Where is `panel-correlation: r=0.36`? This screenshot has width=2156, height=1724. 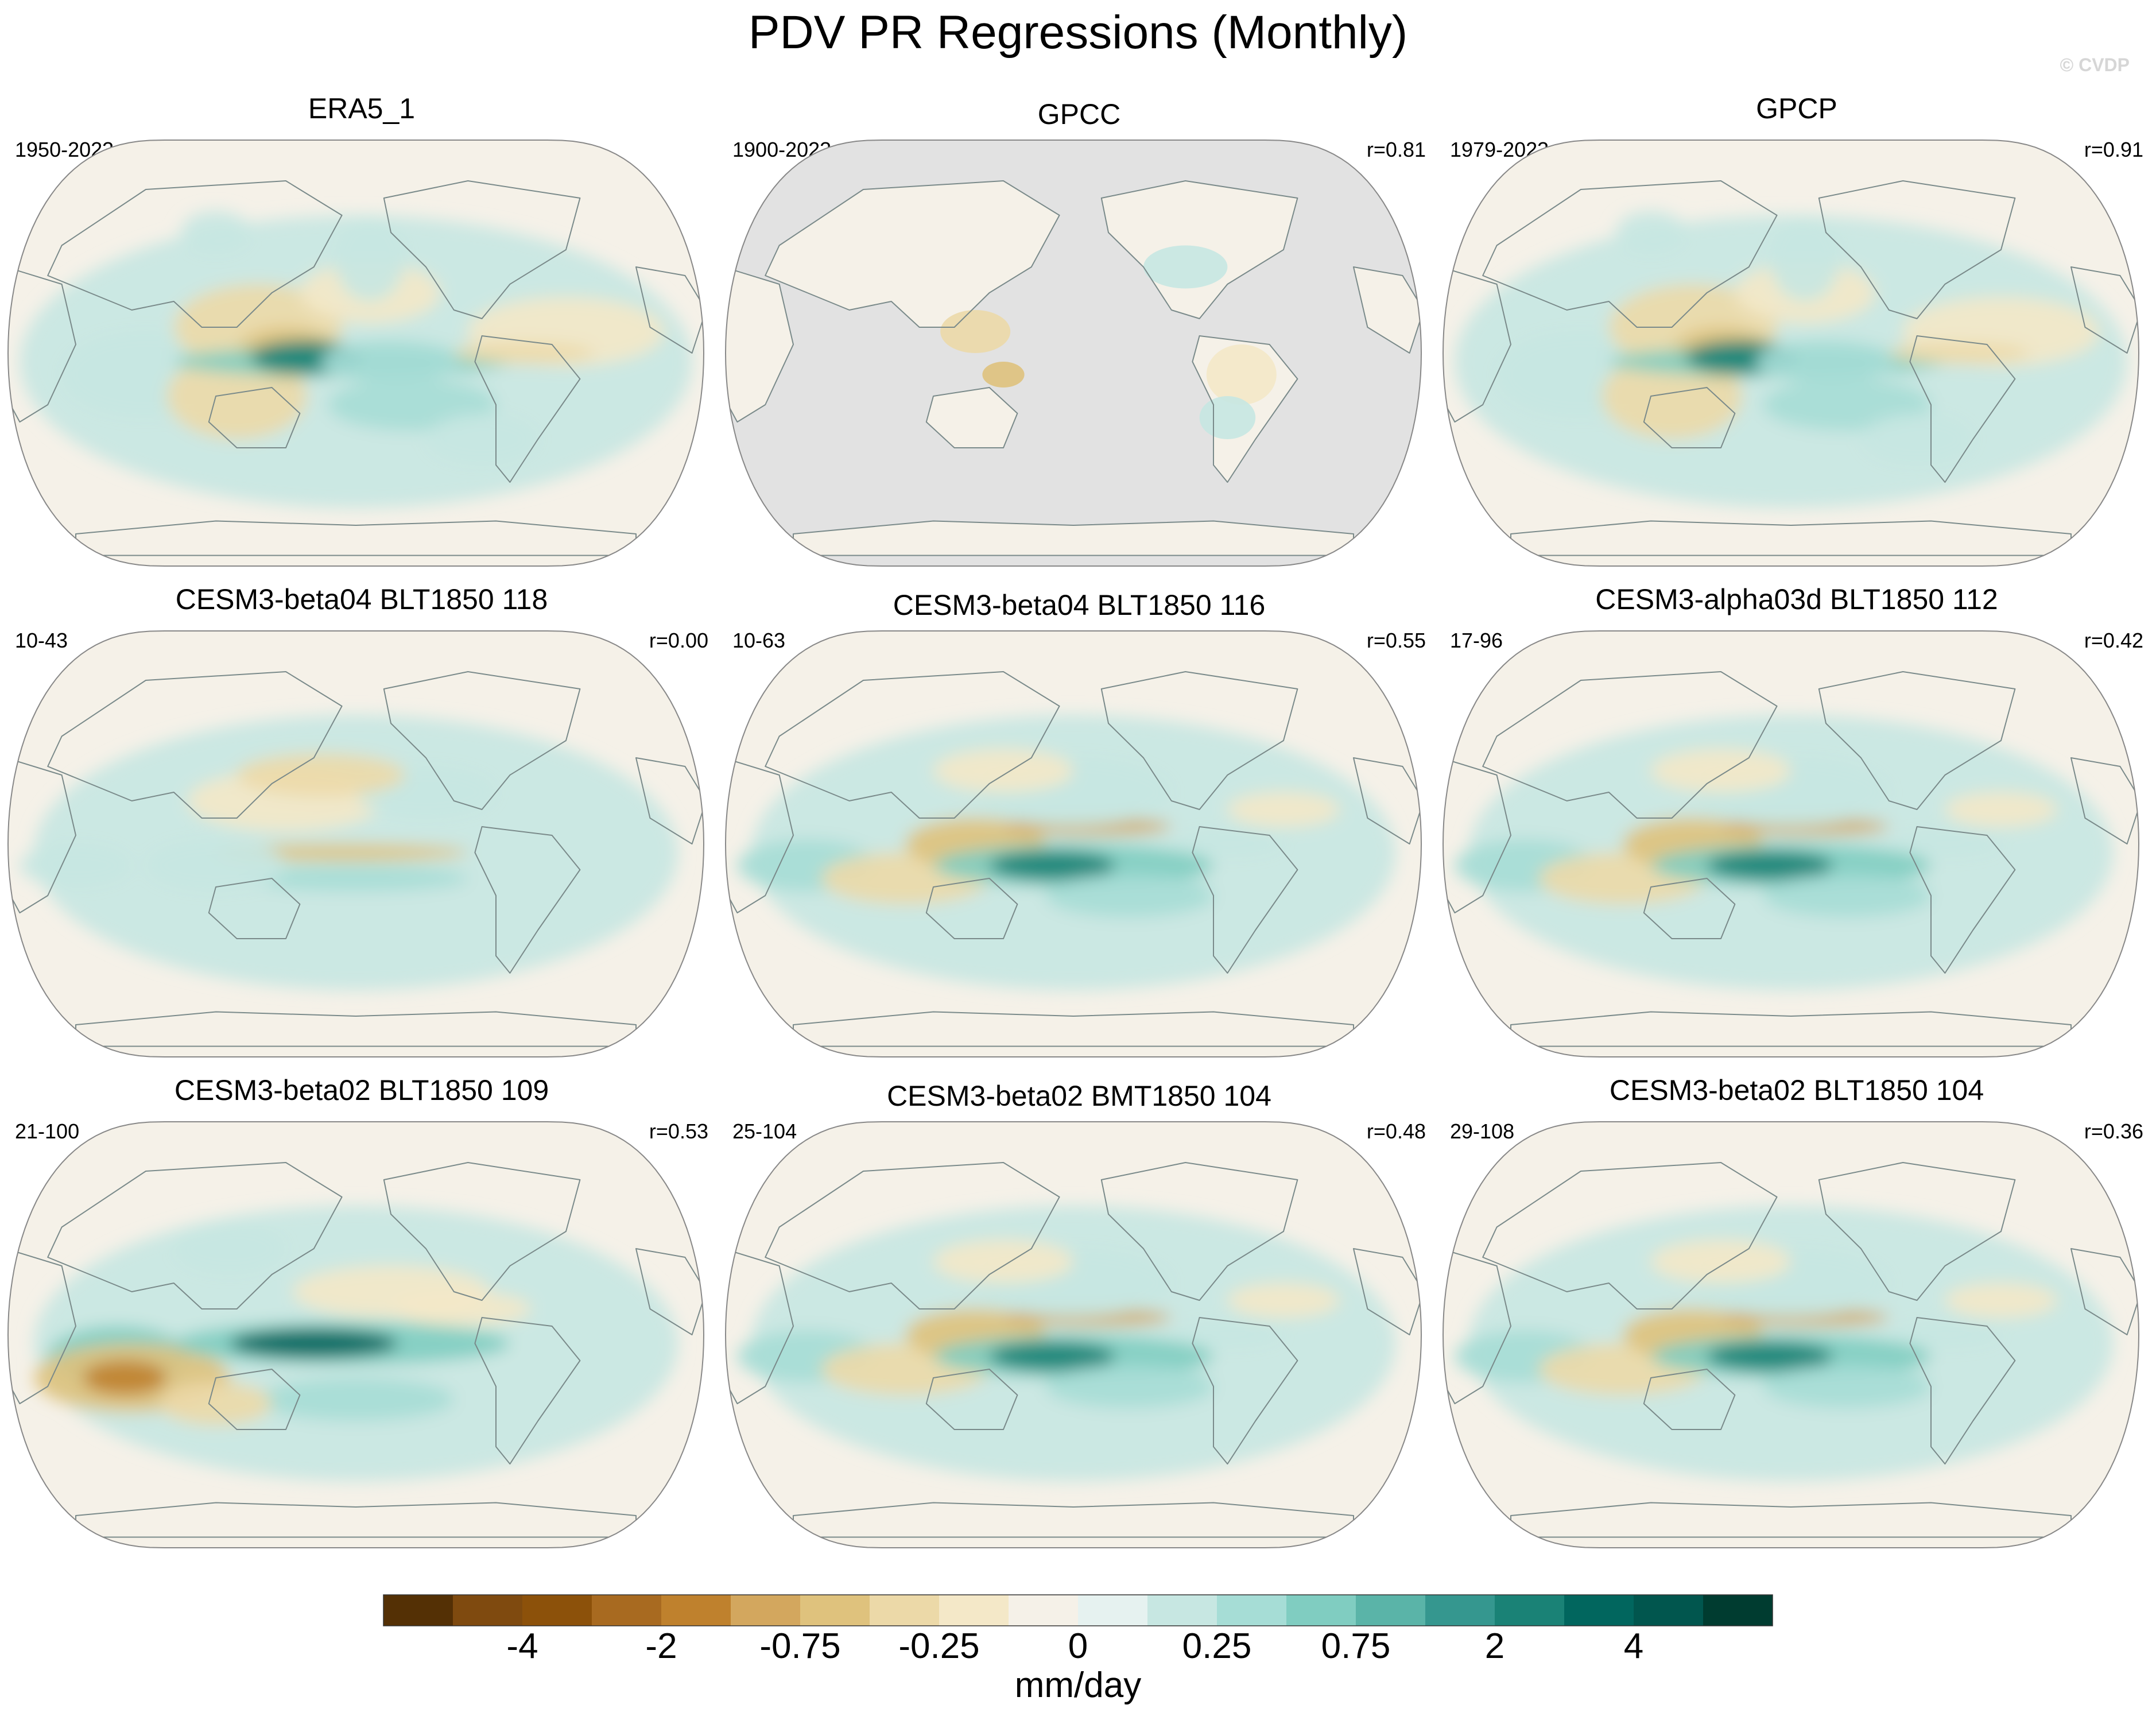
panel-correlation: r=0.36 is located at coordinates (2113, 1131).